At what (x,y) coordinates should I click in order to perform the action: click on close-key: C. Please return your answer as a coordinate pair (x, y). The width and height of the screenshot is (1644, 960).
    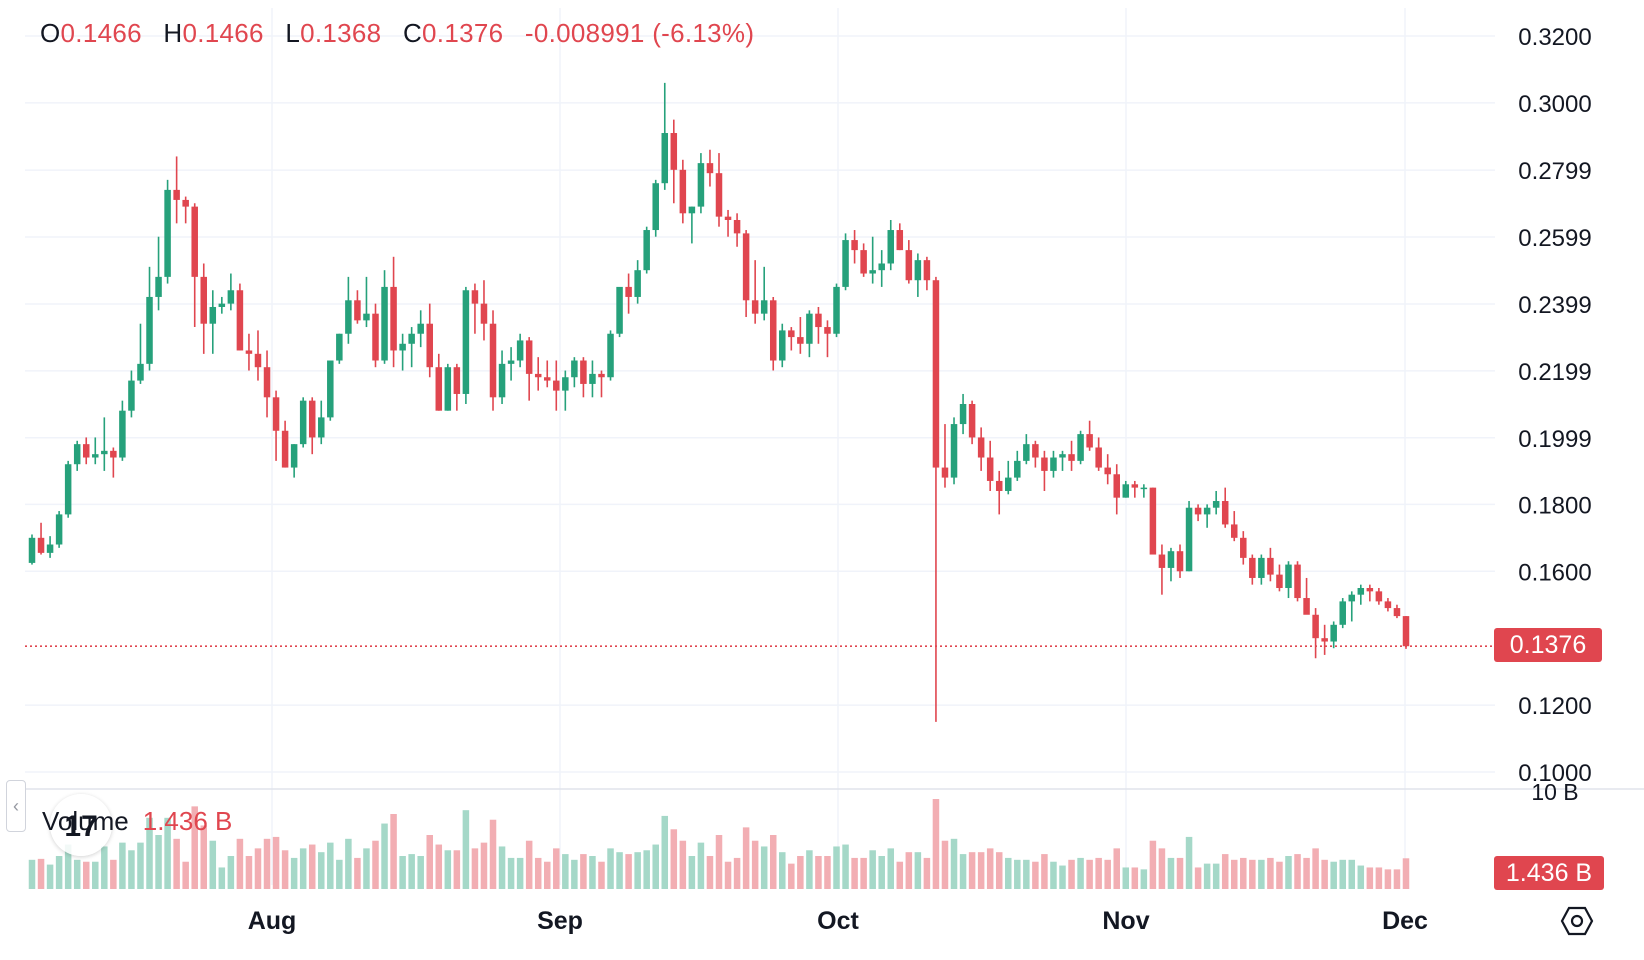
    Looking at the image, I should click on (412, 33).